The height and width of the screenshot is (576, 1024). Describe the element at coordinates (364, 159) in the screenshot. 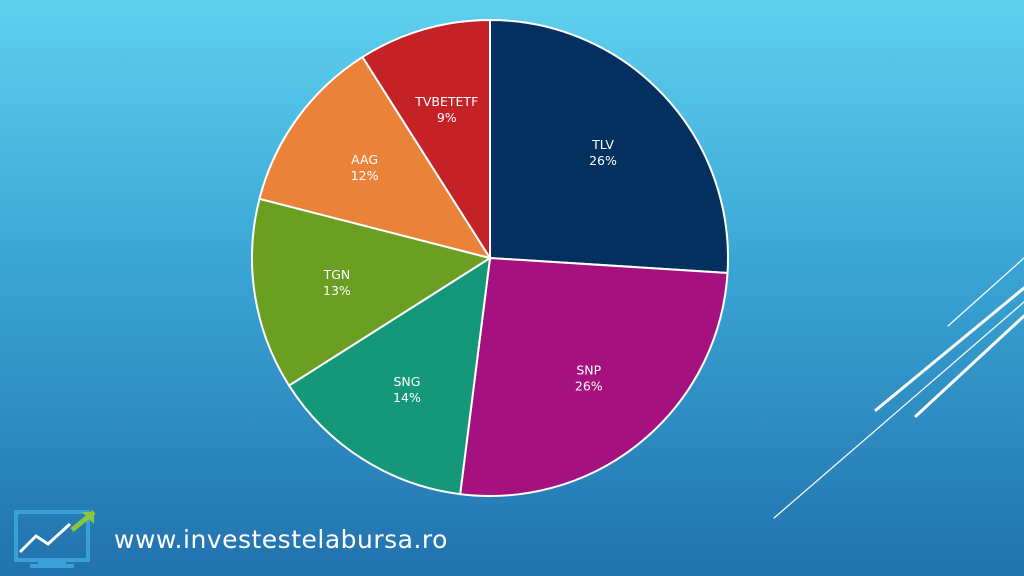

I see `slice-label: AAG` at that location.